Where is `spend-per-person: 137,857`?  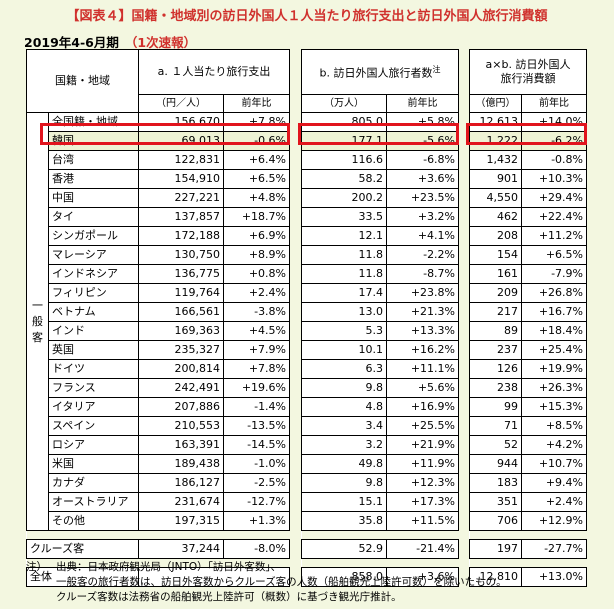
spend-per-person: 137,857 is located at coordinates (181, 217).